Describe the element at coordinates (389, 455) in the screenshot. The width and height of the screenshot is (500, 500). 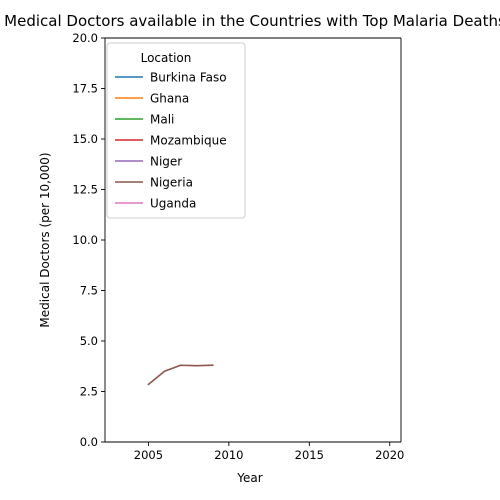
I see `x-tick-label: 2020` at that location.